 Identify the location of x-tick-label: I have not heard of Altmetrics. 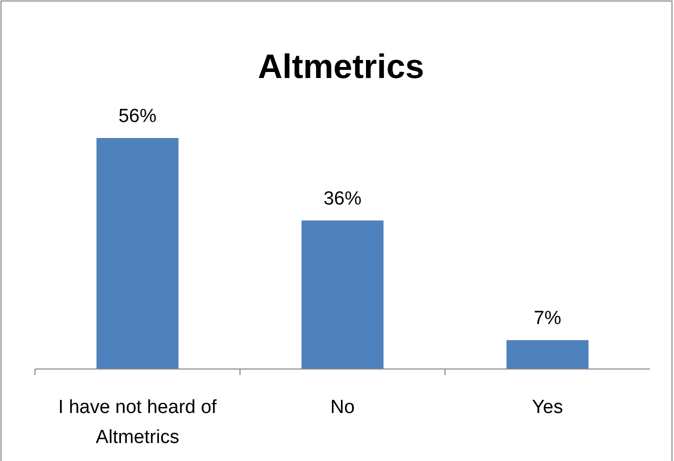
(138, 422).